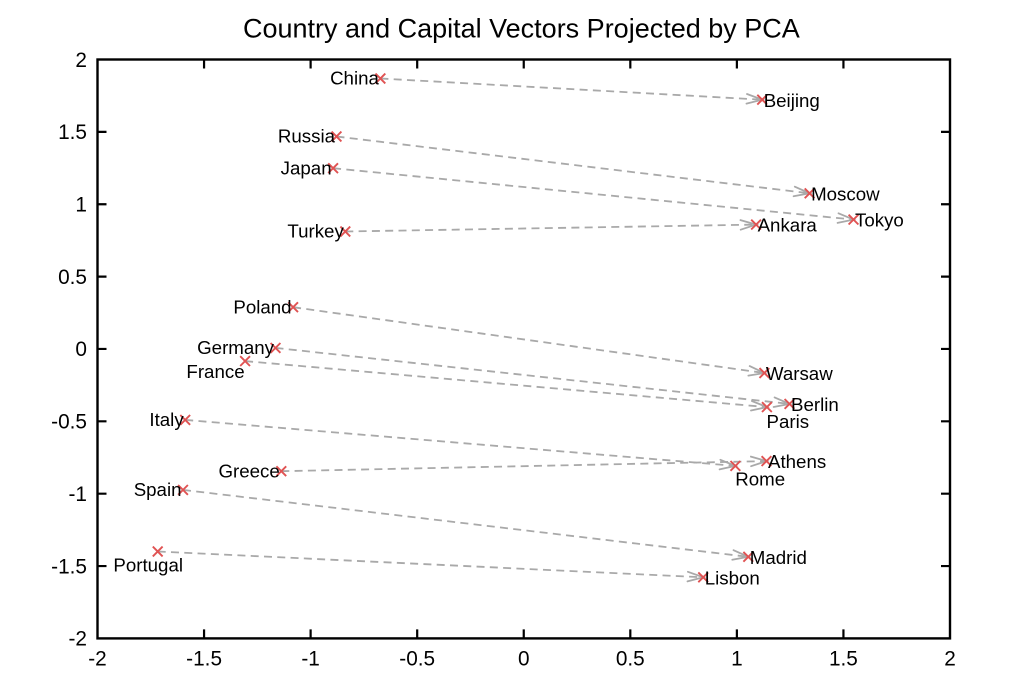 Image resolution: width=1026 pixels, height=699 pixels. I want to click on svg-text: Japan, so click(306, 167).